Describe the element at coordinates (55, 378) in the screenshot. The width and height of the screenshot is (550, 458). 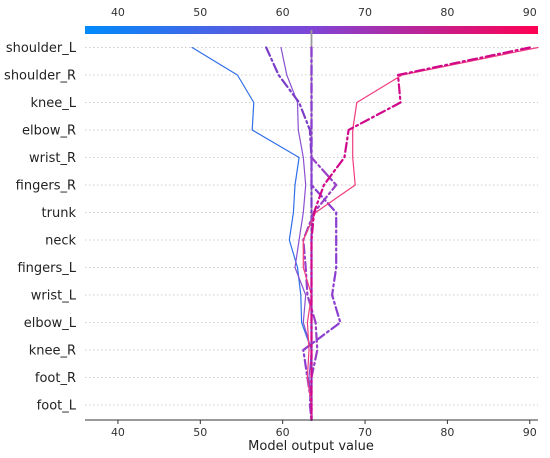
I see `feature-label: foot_R` at that location.